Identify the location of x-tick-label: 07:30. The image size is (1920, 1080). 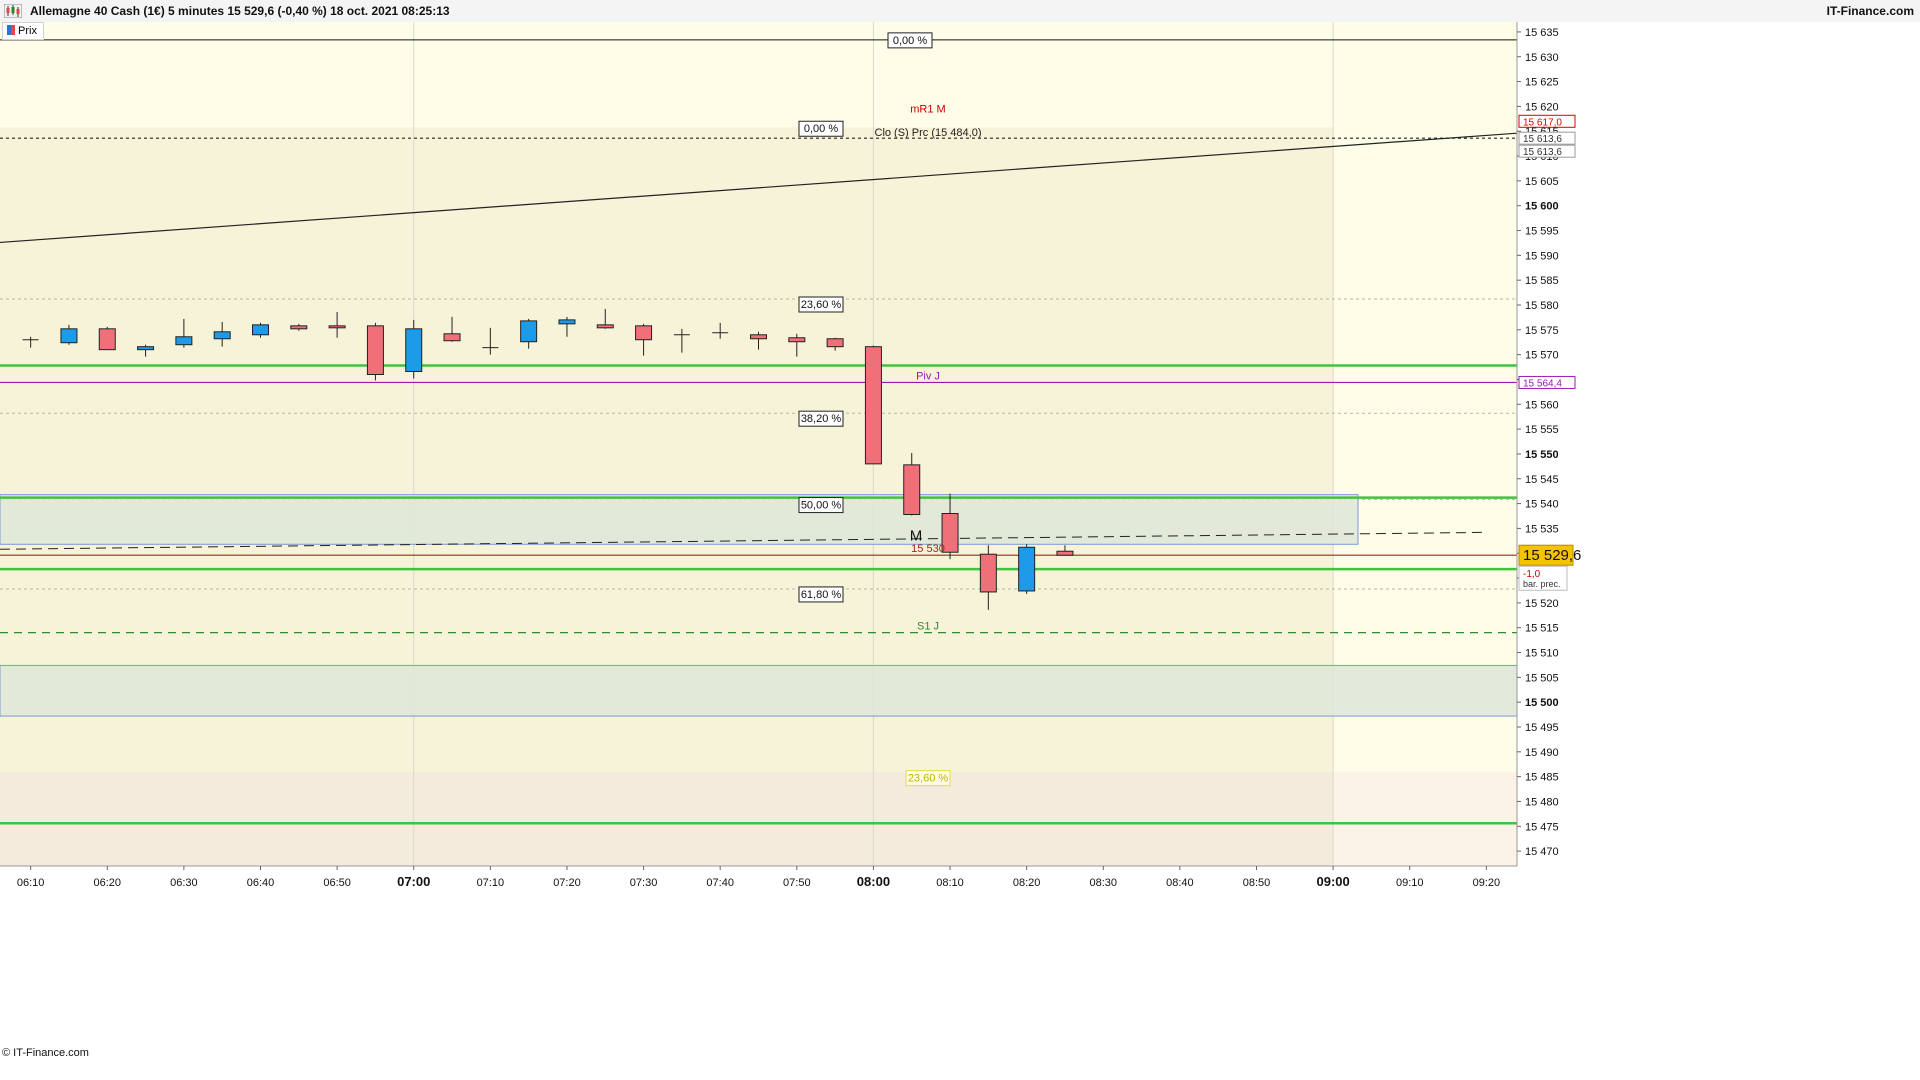
(644, 883).